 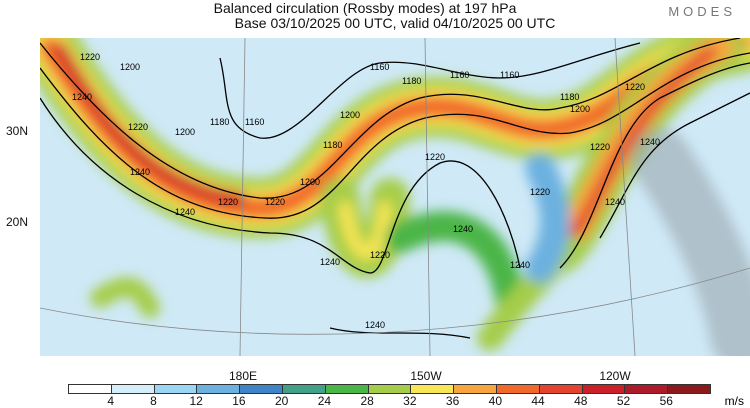 I want to click on colorbar-tick: 52, so click(x=623, y=401).